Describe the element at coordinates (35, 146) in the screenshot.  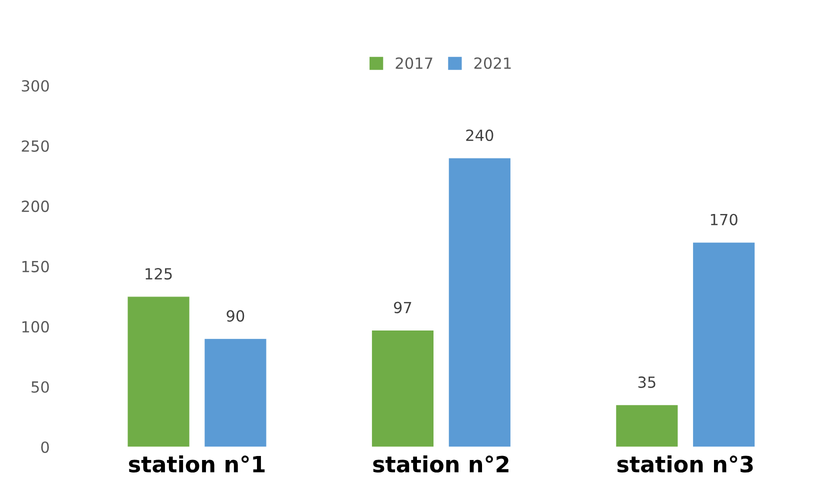
I see `y-tick-label: 250` at that location.